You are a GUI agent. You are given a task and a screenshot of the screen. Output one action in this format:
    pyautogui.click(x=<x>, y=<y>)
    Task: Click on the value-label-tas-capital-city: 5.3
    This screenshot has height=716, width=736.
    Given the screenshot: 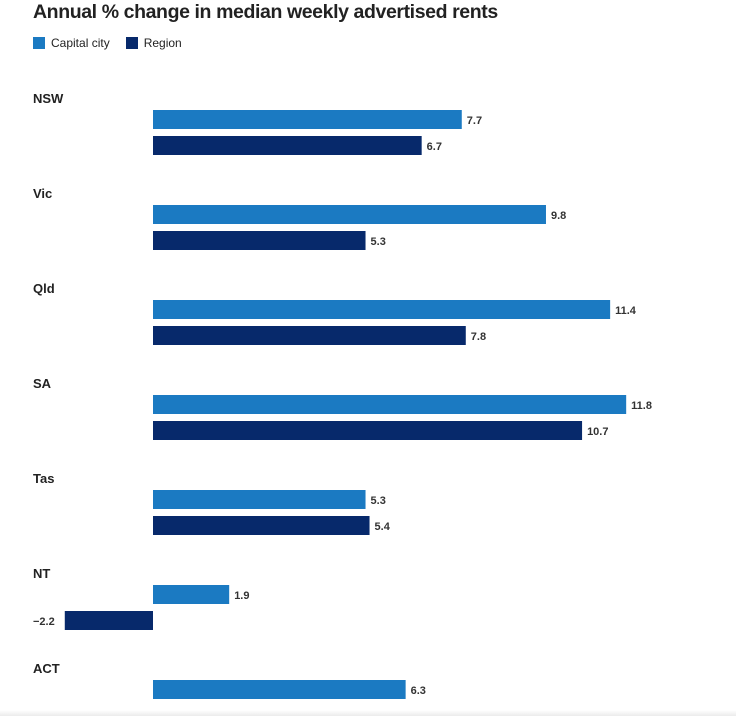 What is the action you would take?
    pyautogui.click(x=378, y=501)
    